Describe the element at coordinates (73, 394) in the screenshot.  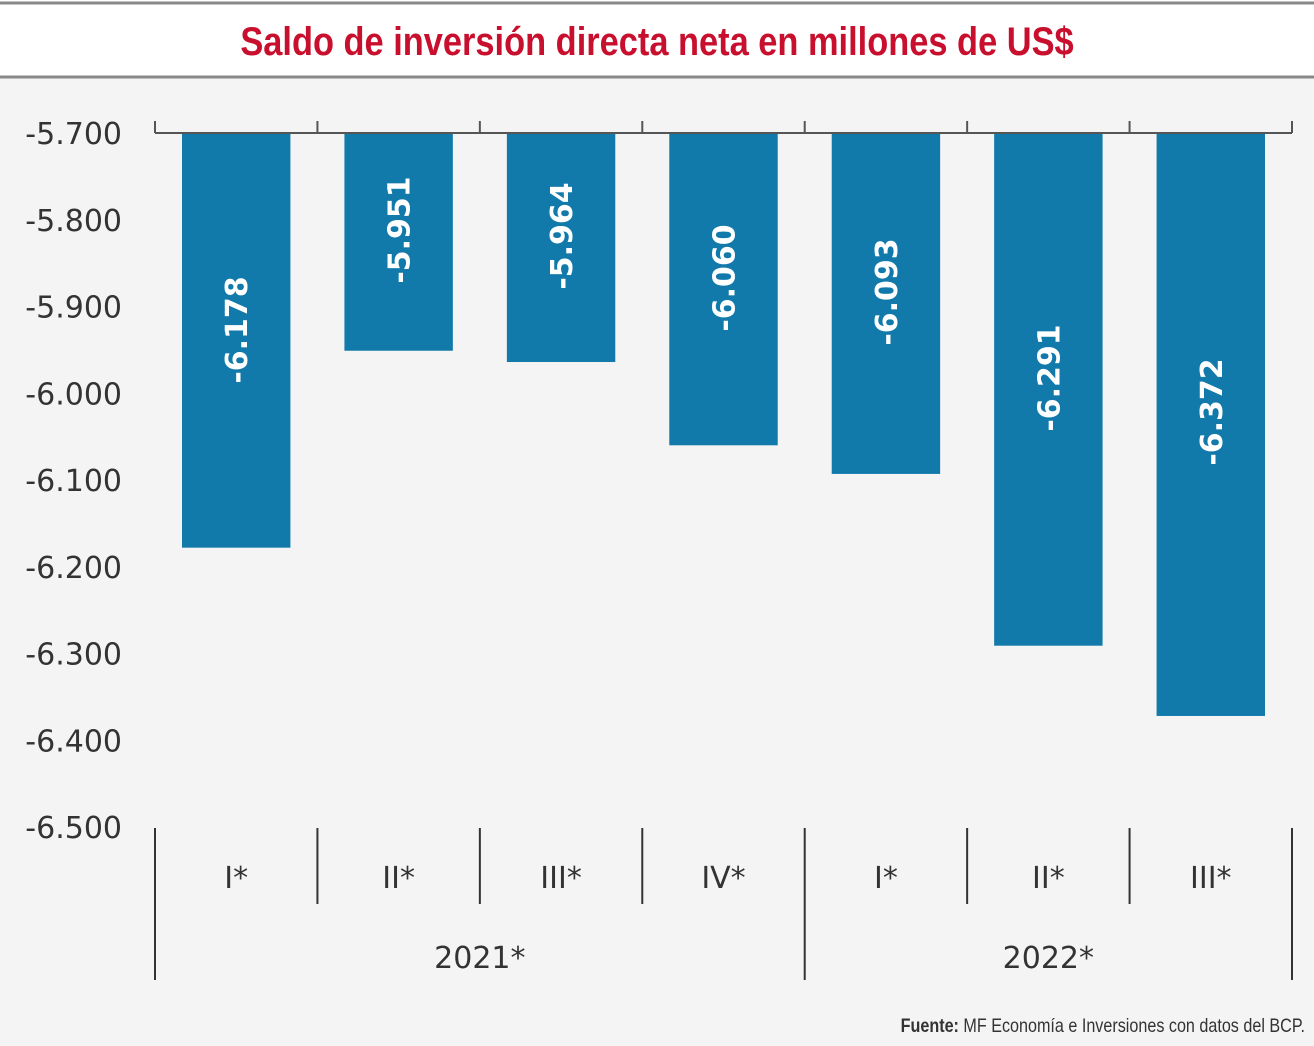
I see `y-tick-label: -6.000` at that location.